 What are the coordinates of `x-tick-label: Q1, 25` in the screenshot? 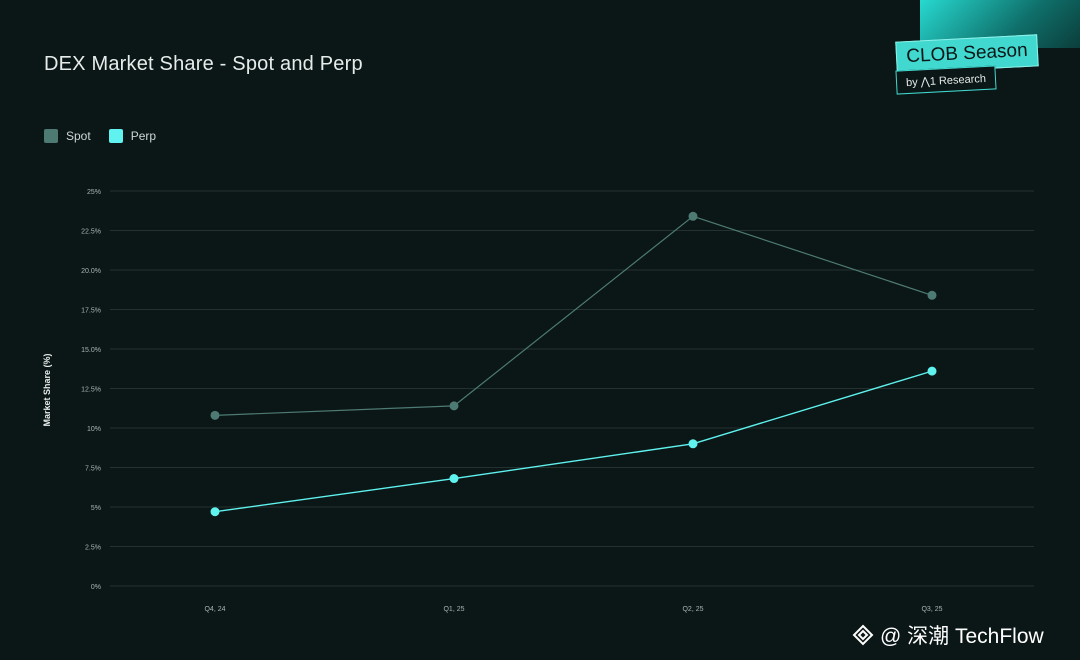 It's located at (453, 609).